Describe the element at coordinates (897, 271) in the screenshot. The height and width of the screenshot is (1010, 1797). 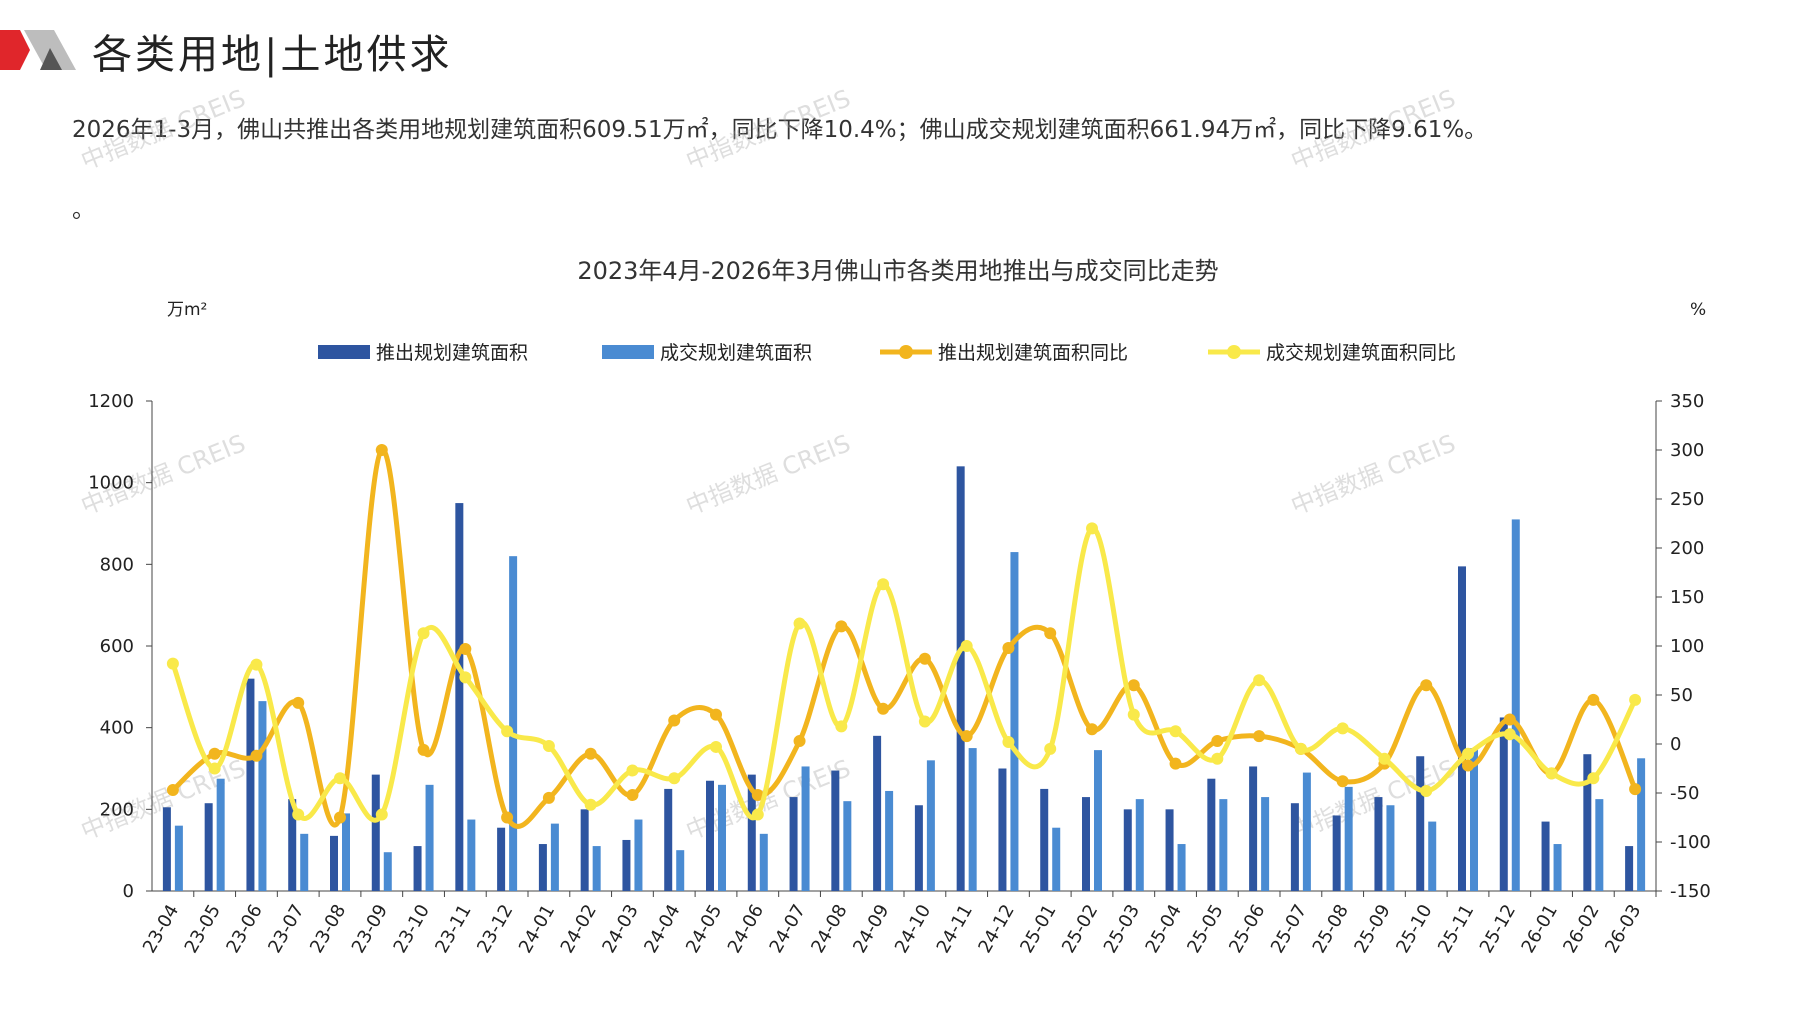
I see `chart-title: 2023年4月-2026年3月佛山市各类用地推出与成交同比走势` at that location.